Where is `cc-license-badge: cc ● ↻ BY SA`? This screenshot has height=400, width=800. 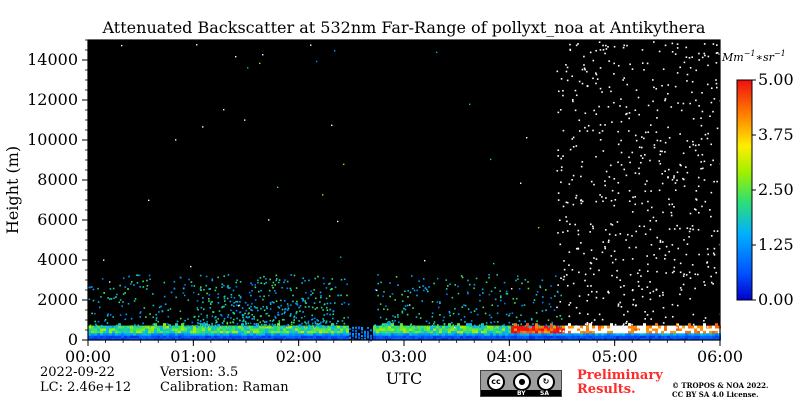
cc-license-badge: cc ● ↻ BY SA is located at coordinates (521, 383).